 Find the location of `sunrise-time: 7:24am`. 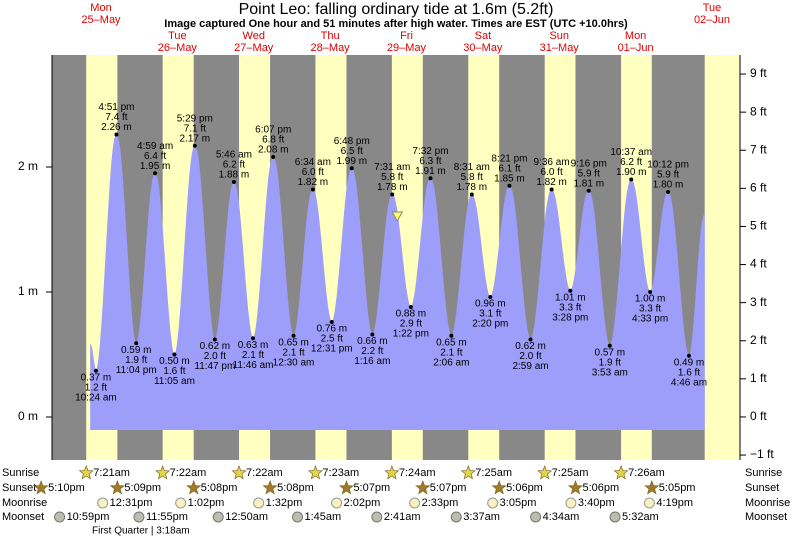

sunrise-time: 7:24am is located at coordinates (417, 473).